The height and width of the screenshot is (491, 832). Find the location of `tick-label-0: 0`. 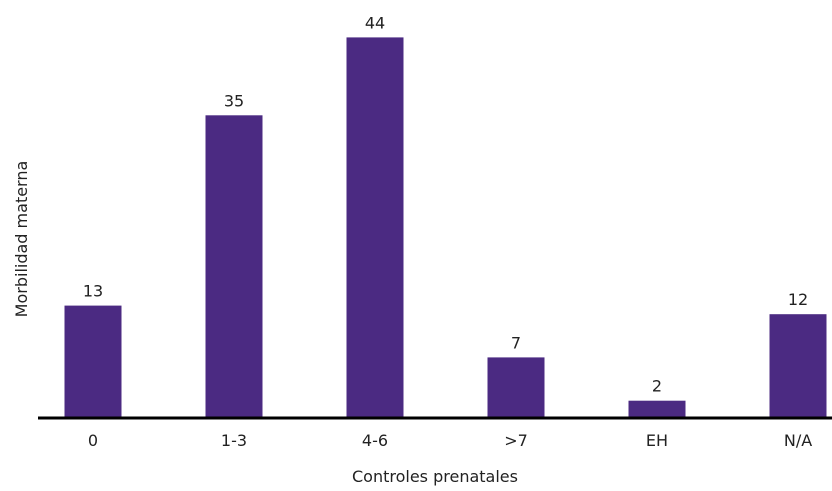

tick-label-0: 0 is located at coordinates (93, 440).